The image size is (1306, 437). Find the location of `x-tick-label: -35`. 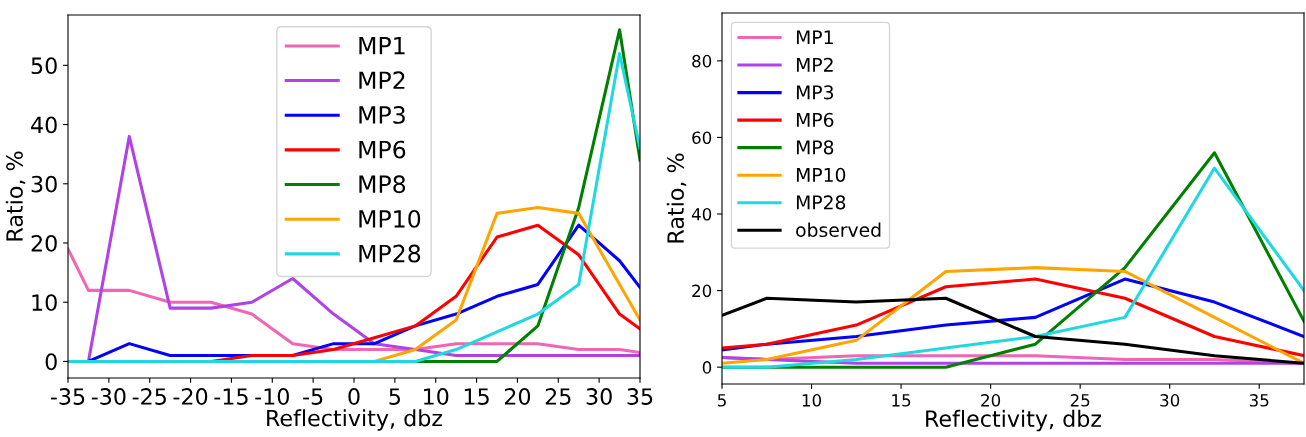

x-tick-label: -35 is located at coordinates (67, 396).